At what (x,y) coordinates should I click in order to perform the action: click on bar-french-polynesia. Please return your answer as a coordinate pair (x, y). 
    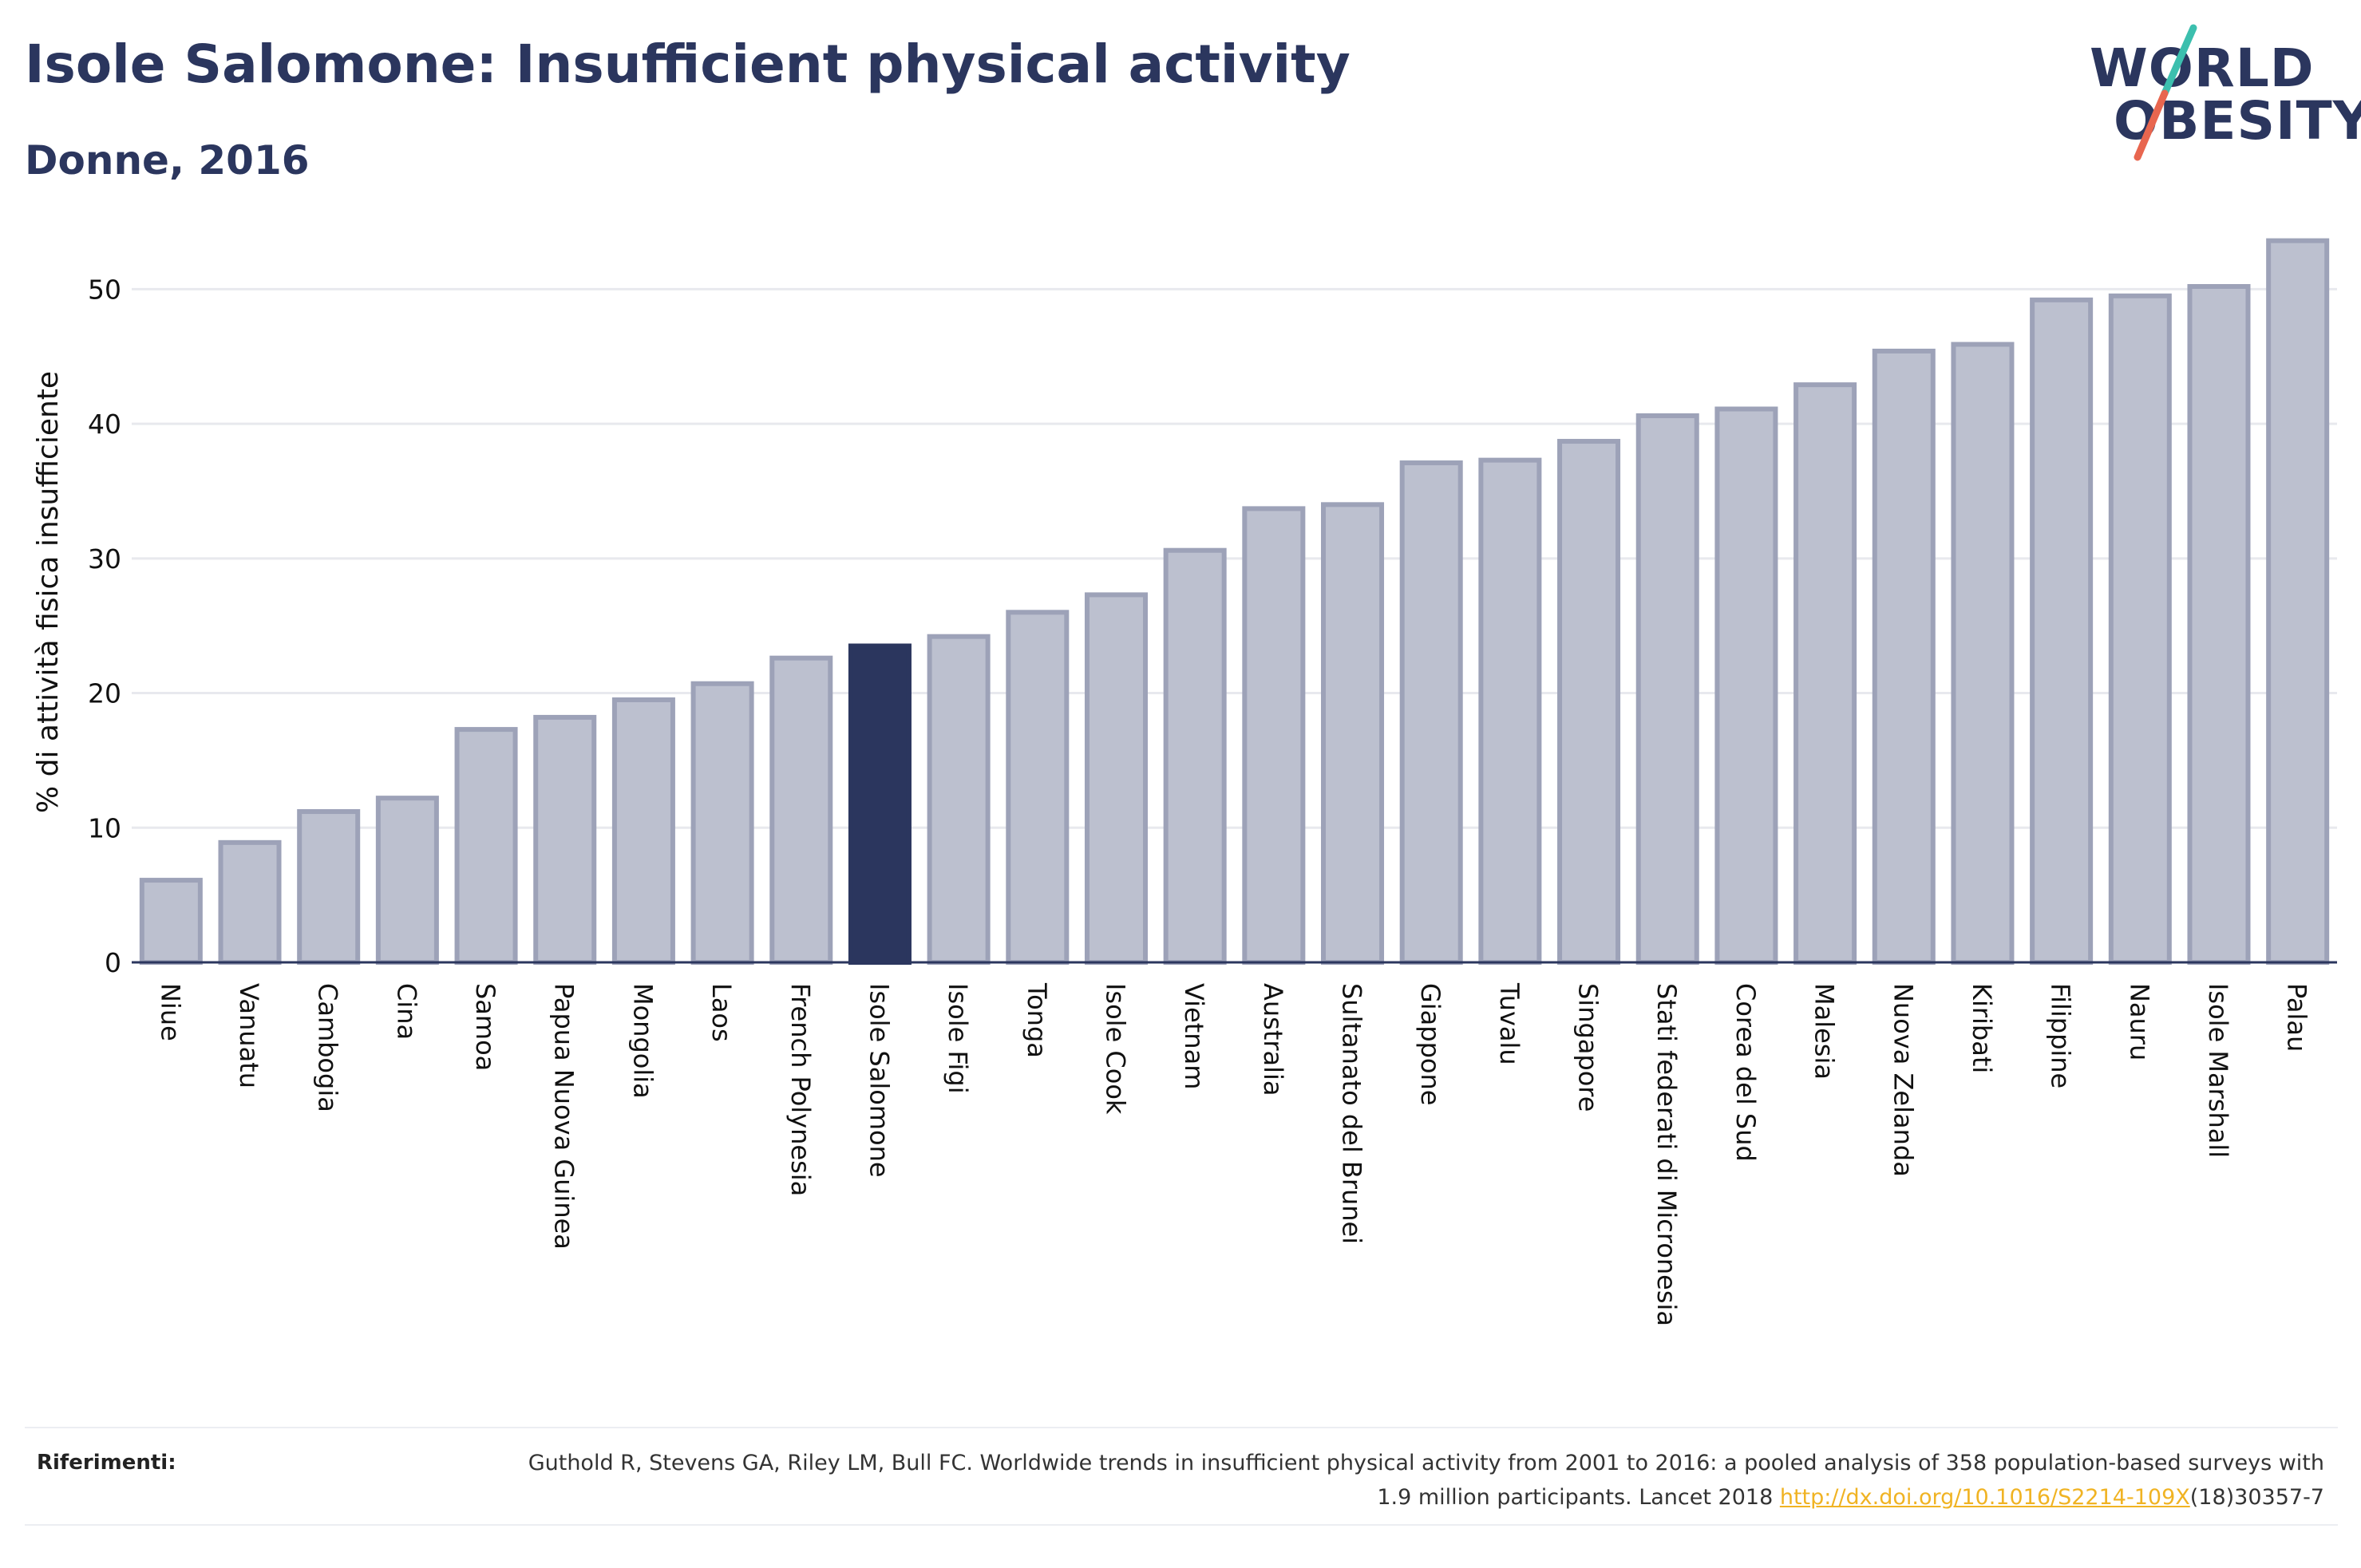
    Looking at the image, I should click on (801, 810).